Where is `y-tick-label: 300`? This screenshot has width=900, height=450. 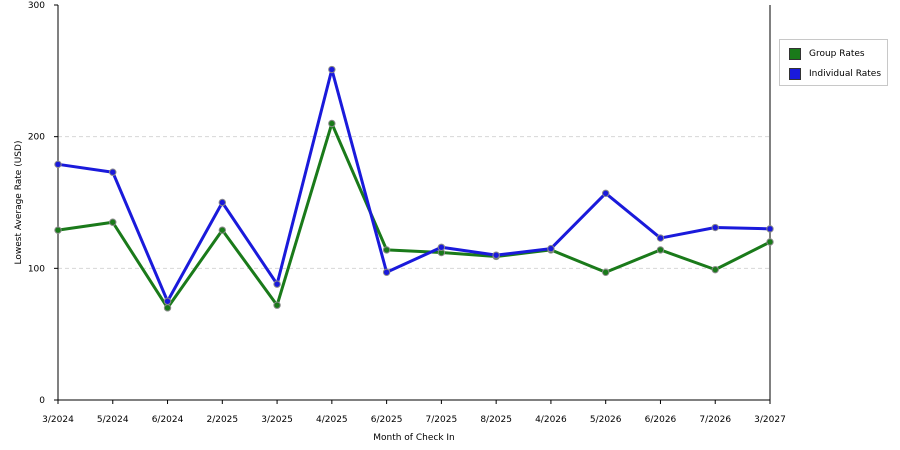
y-tick-label: 300 is located at coordinates (36, 6).